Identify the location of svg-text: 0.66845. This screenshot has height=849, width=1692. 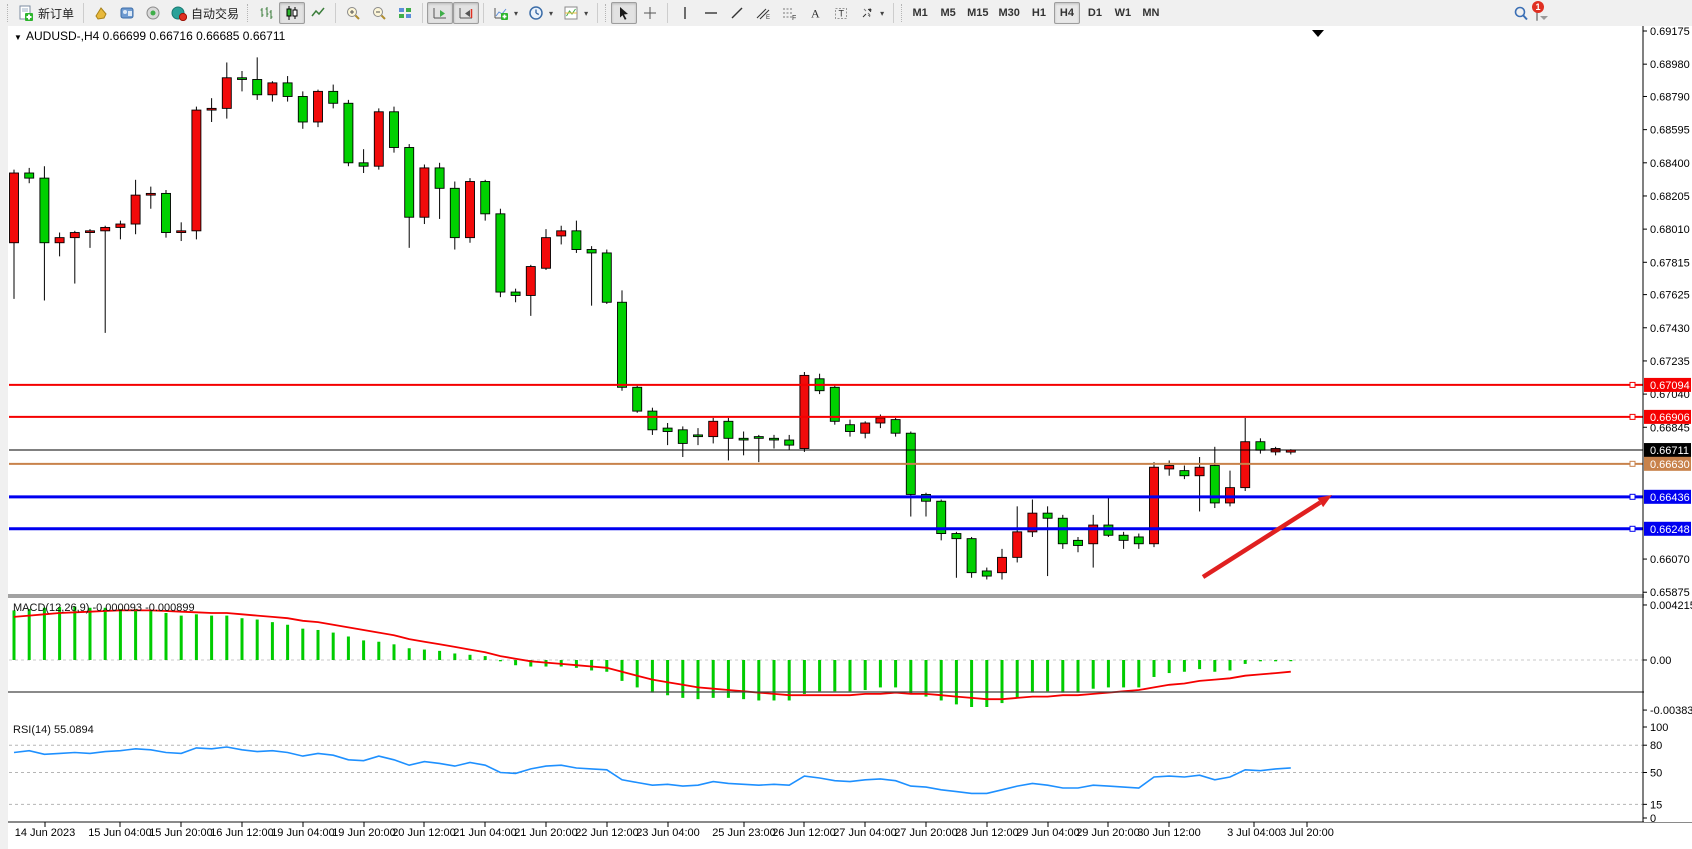
(1670, 428).